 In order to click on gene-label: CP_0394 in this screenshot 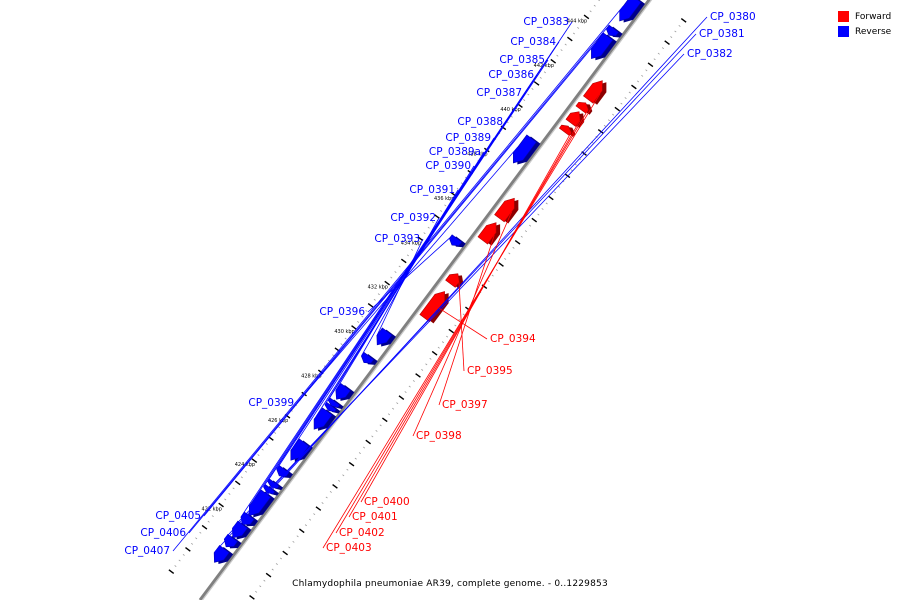, I will do `click(513, 339)`.